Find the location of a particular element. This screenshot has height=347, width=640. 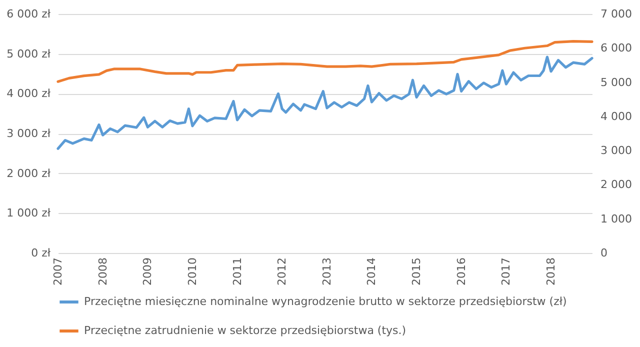

y2-tick-label: 6 000 is located at coordinates (616, 48).